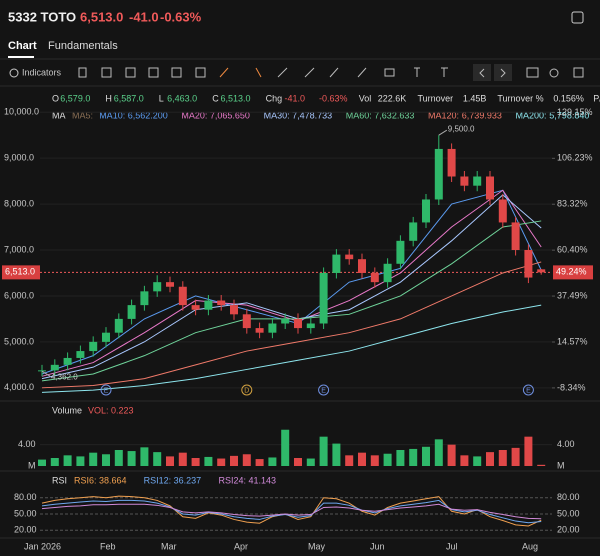 The width and height of the screenshot is (600, 556). Describe the element at coordinates (129, 98) in the screenshot. I see `info-value: 6,587.0` at that location.